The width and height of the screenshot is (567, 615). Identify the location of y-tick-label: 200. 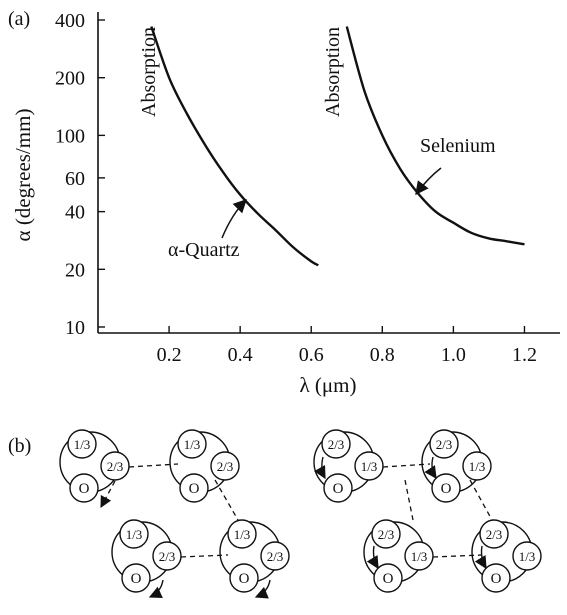
(70, 79).